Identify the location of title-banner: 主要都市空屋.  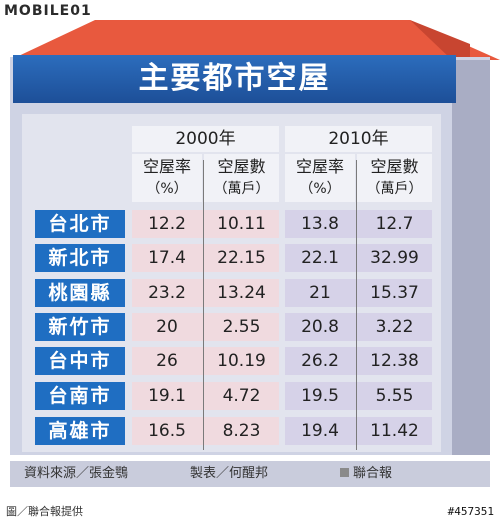
(234, 79).